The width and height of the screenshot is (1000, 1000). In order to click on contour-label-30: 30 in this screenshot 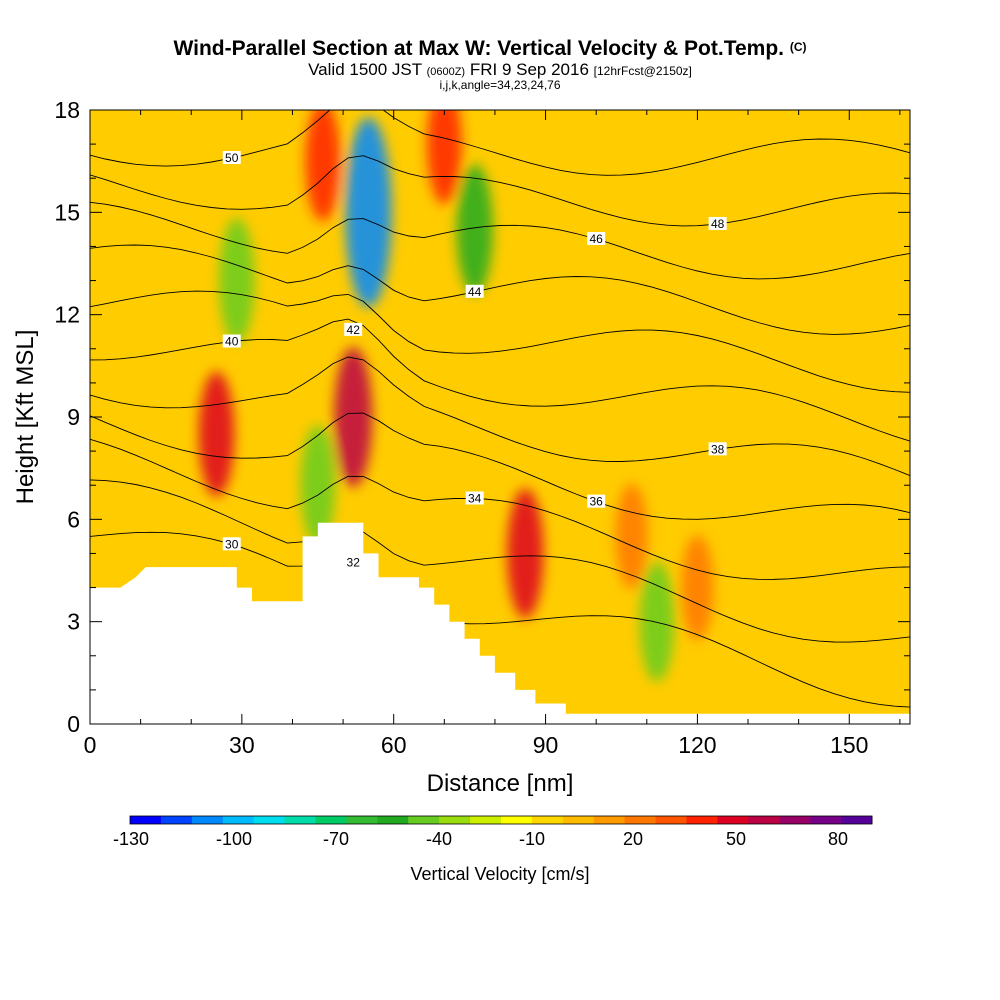, I will do `click(231, 544)`.